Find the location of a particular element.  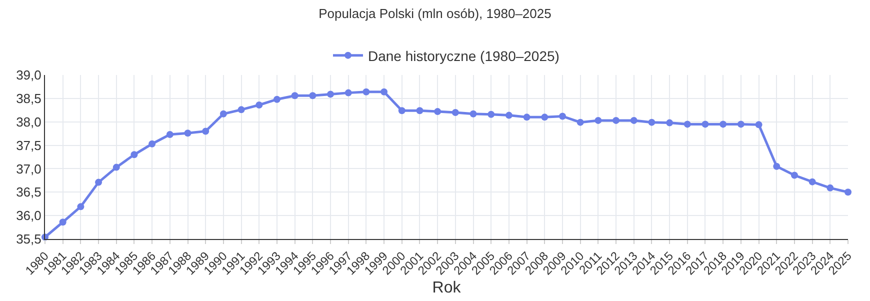

y-tick-label: 36,5 is located at coordinates (29, 192).